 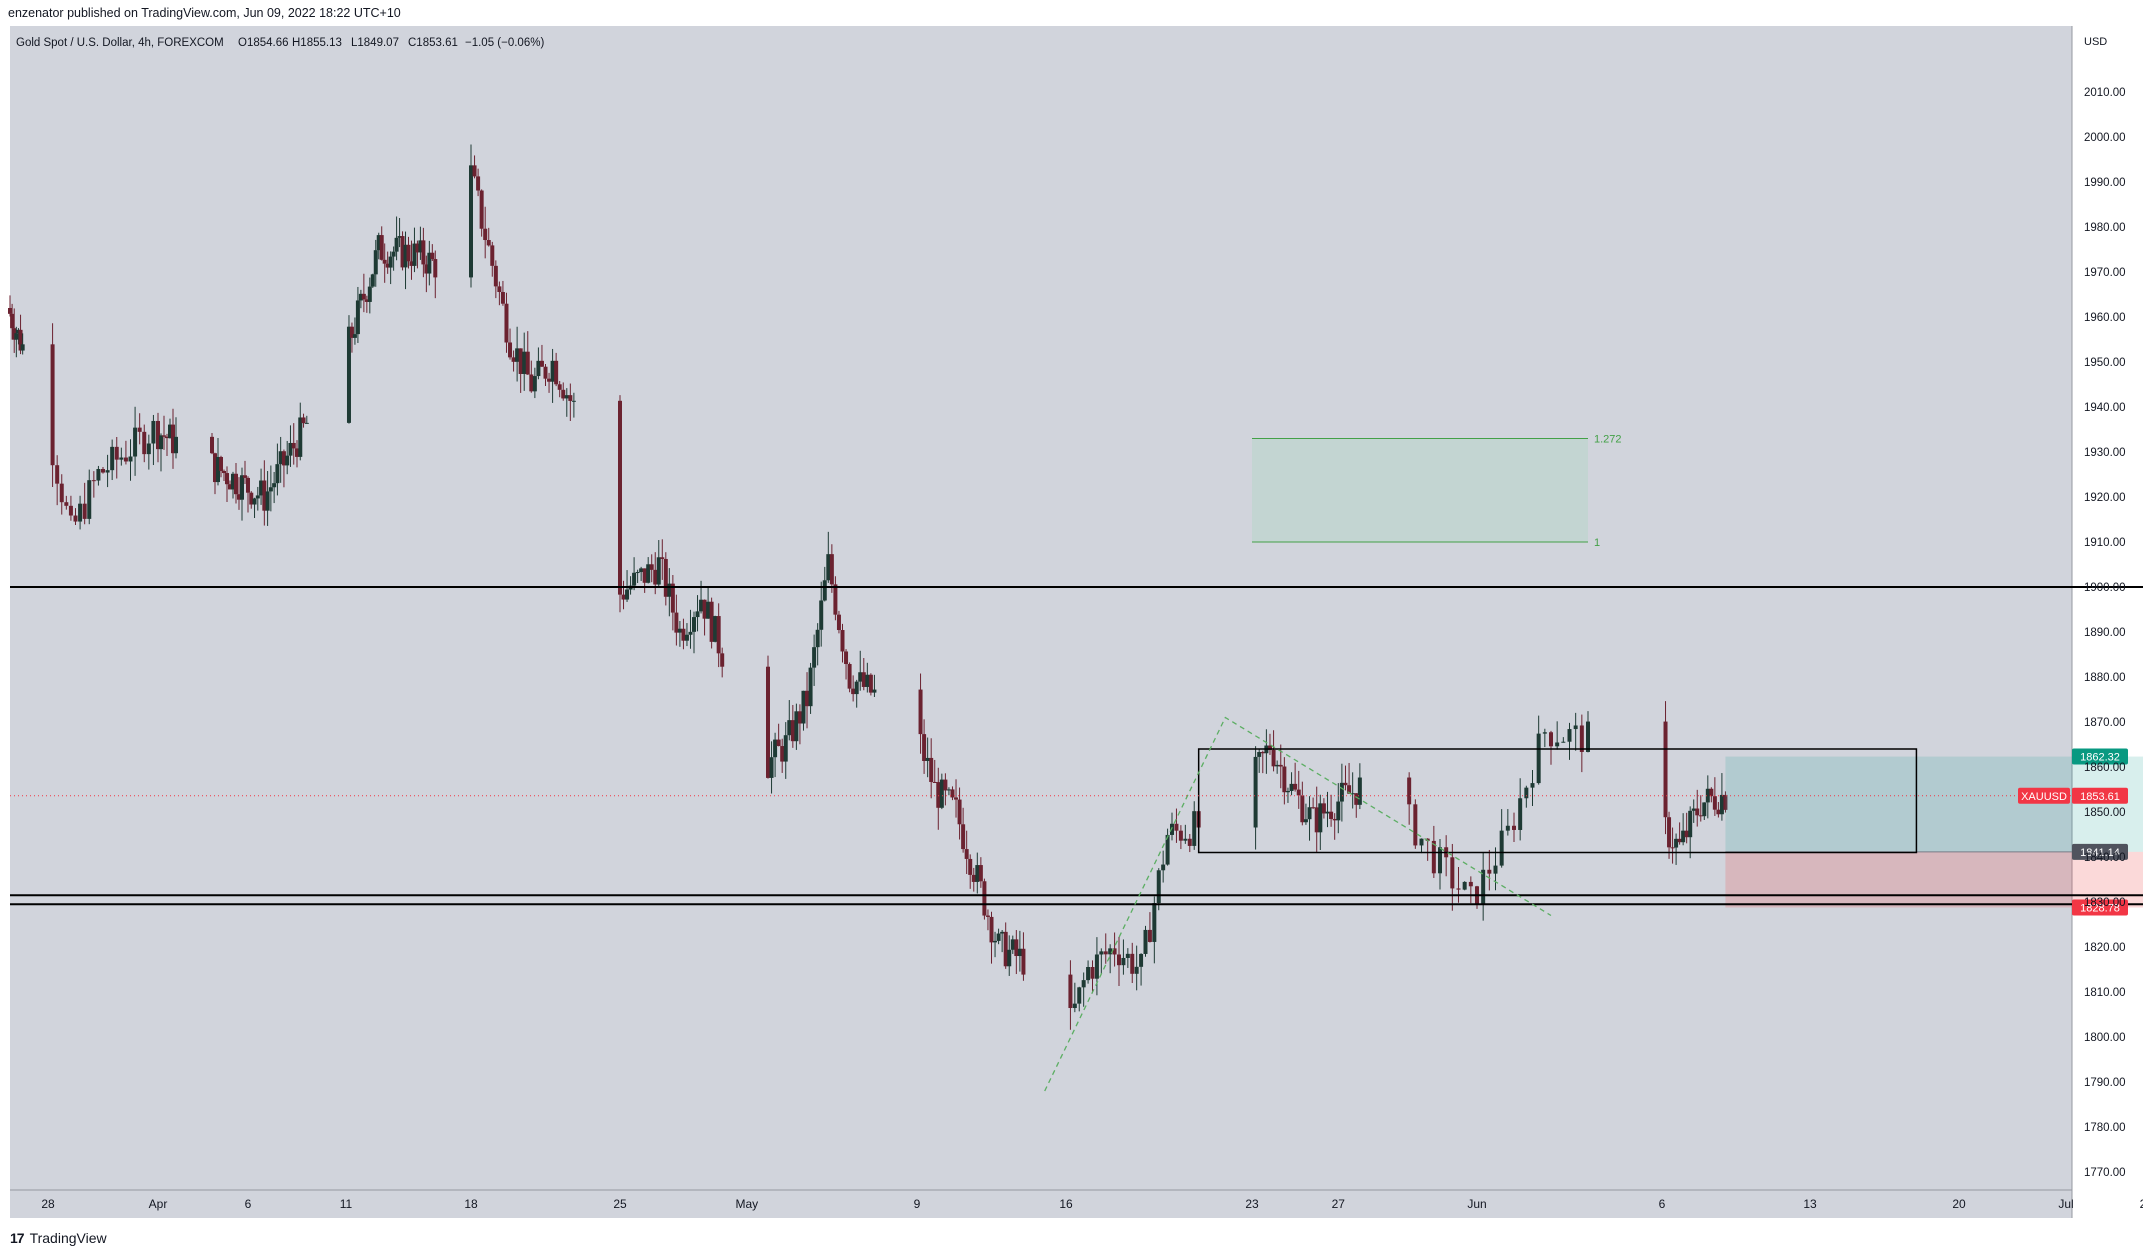 I want to click on y-tick-label: 1970.00, so click(x=2105, y=273).